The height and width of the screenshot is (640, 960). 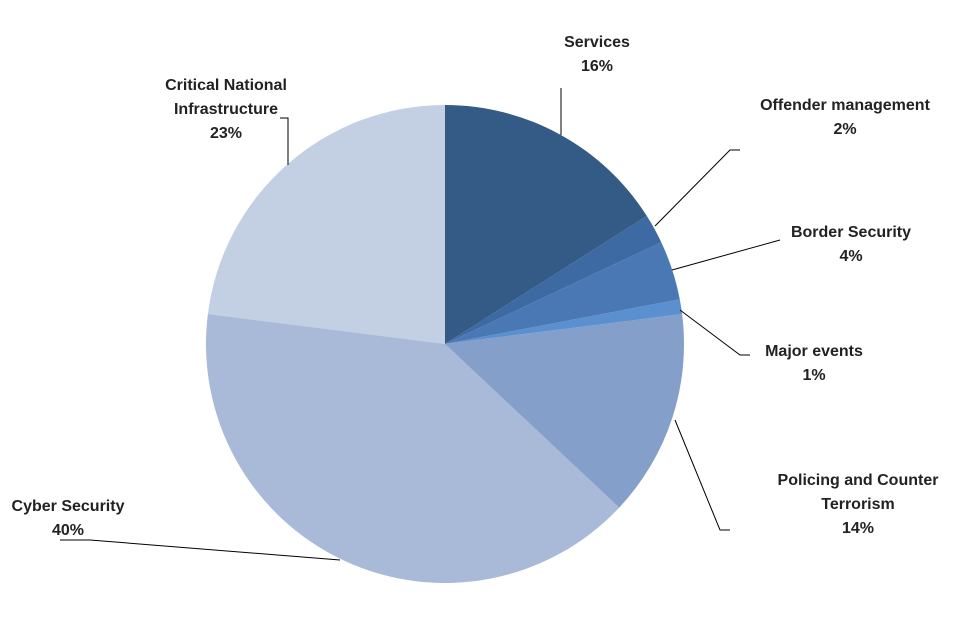 What do you see at coordinates (851, 256) in the screenshot?
I see `value-label: 4%` at bounding box center [851, 256].